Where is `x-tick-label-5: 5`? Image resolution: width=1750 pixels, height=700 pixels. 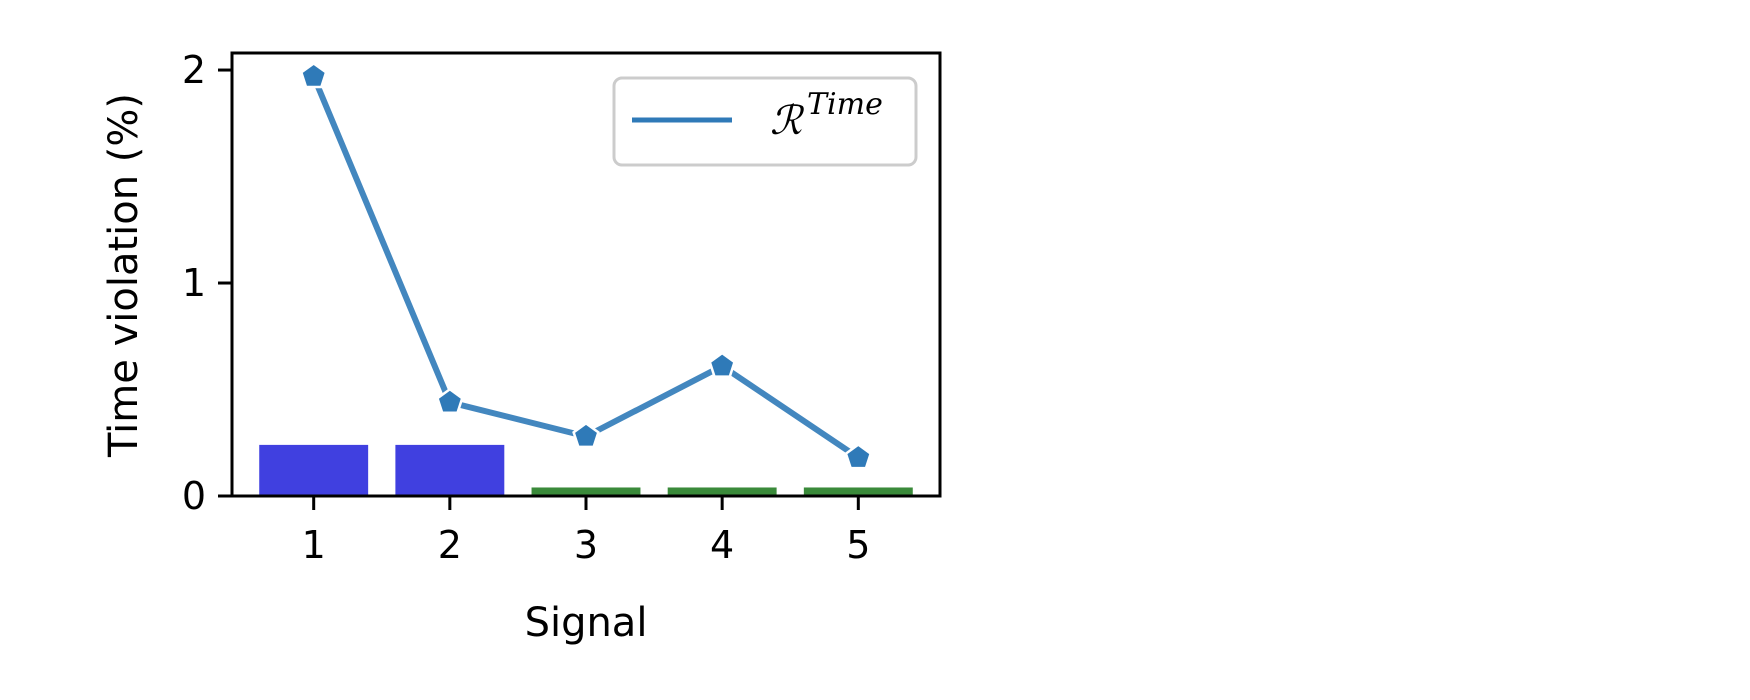 x-tick-label-5: 5 is located at coordinates (858, 545).